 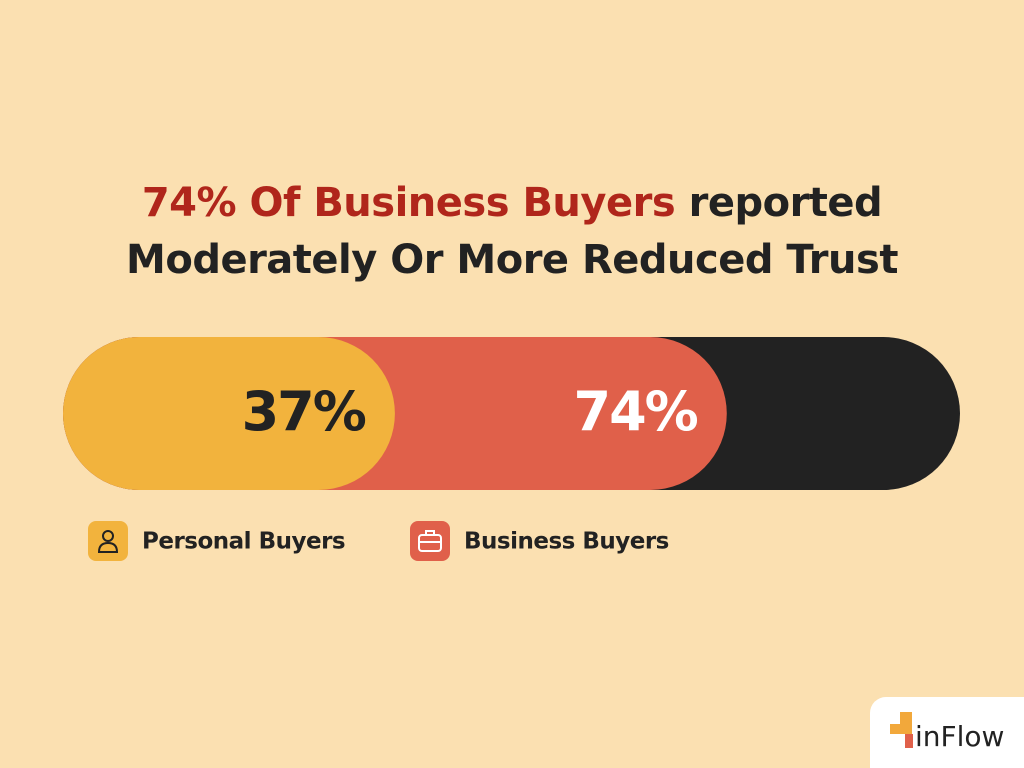 What do you see at coordinates (786, 203) in the screenshot?
I see `title-rest: reported` at bounding box center [786, 203].